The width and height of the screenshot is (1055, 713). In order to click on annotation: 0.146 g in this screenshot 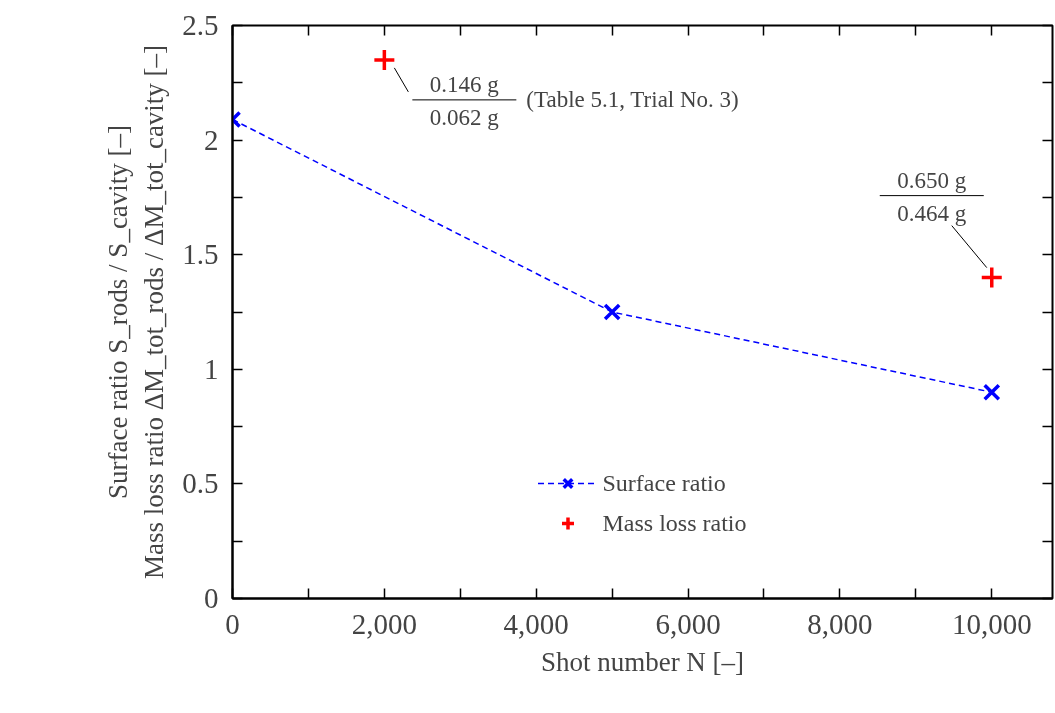, I will do `click(464, 84)`.